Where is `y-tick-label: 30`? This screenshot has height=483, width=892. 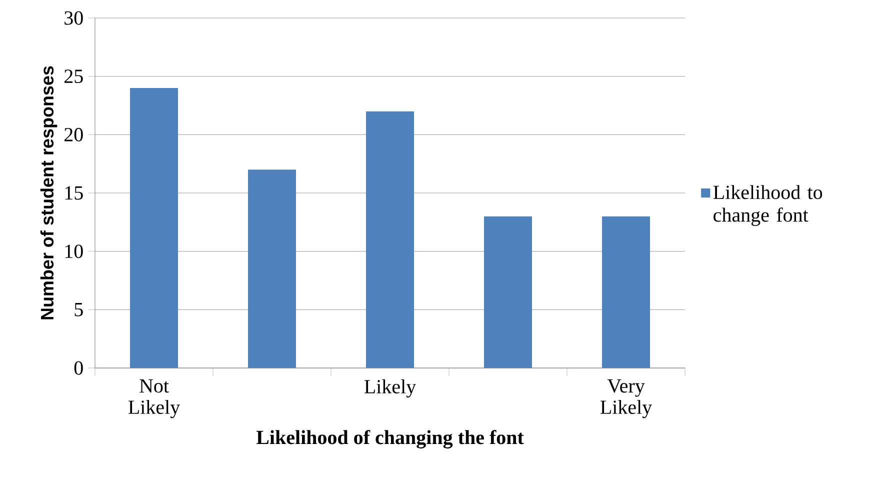
y-tick-label: 30 is located at coordinates (73, 18).